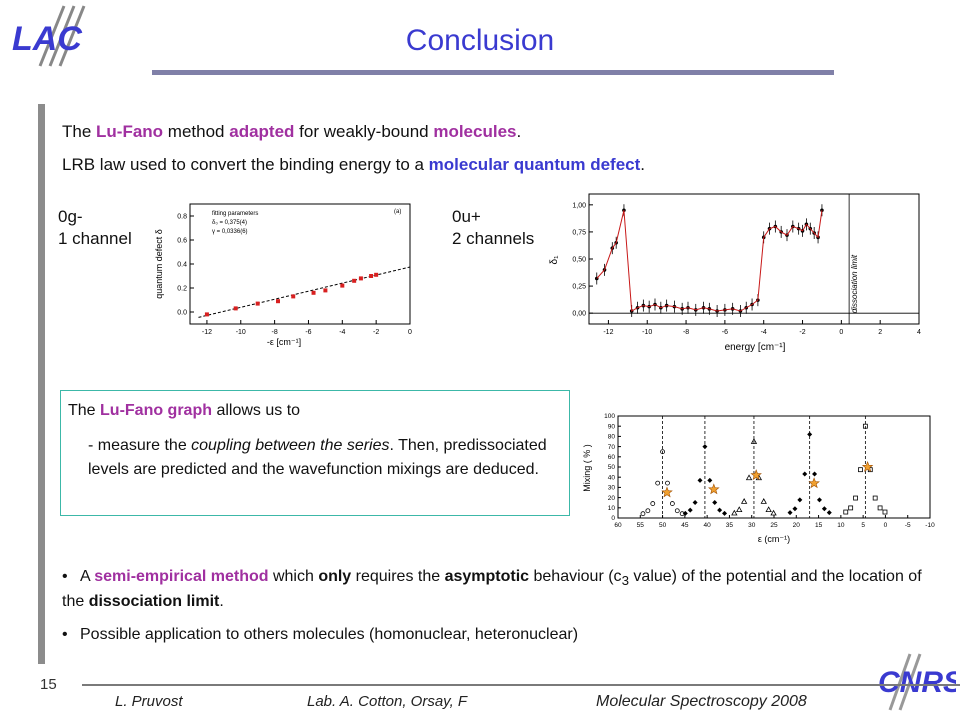 This screenshot has height=720, width=960. Describe the element at coordinates (612, 437) in the screenshot. I see `y-tick-label: 80` at that location.